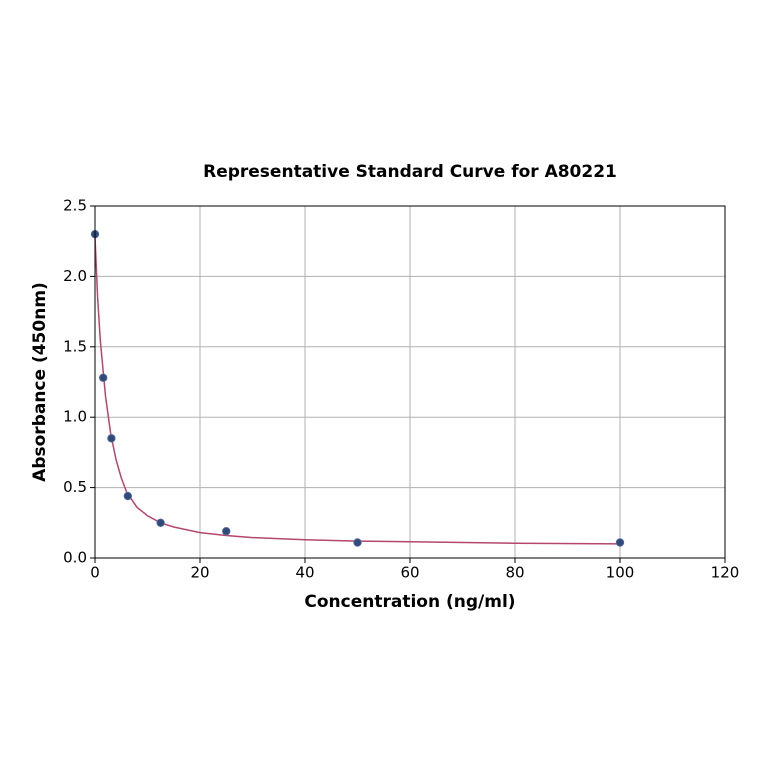 This screenshot has height=764, width=764. Describe the element at coordinates (75, 558) in the screenshot. I see `y-tick-label: 0.0` at that location.